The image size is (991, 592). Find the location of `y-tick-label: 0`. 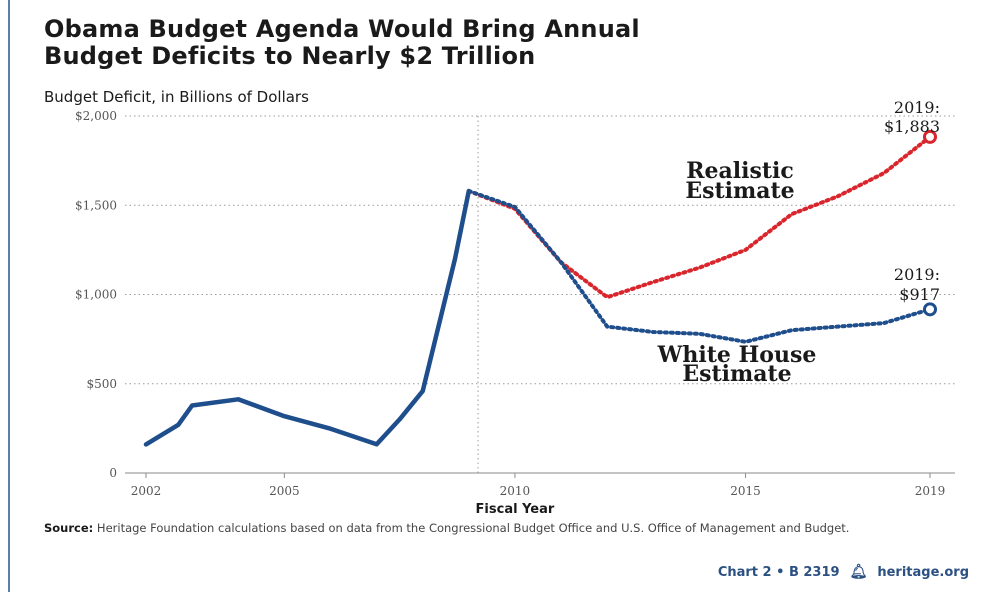

y-tick-label: 0 is located at coordinates (113, 473).